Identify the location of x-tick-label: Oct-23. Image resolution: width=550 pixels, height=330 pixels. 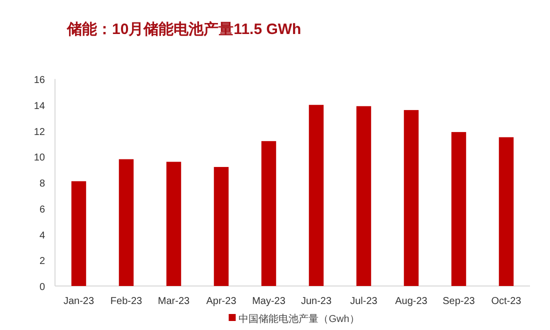
(506, 301).